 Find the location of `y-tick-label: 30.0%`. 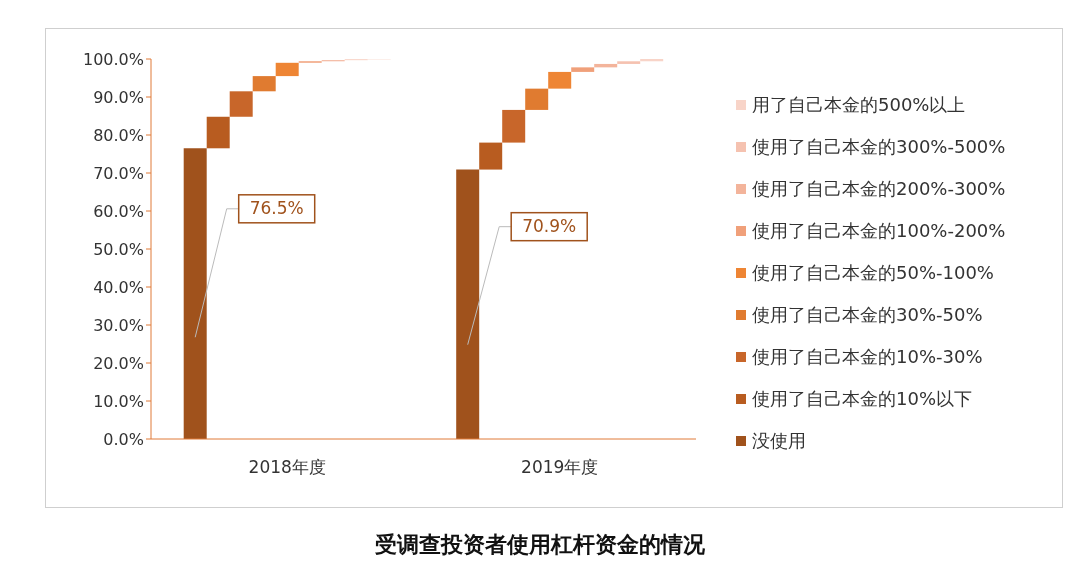

y-tick-label: 30.0% is located at coordinates (118, 325).